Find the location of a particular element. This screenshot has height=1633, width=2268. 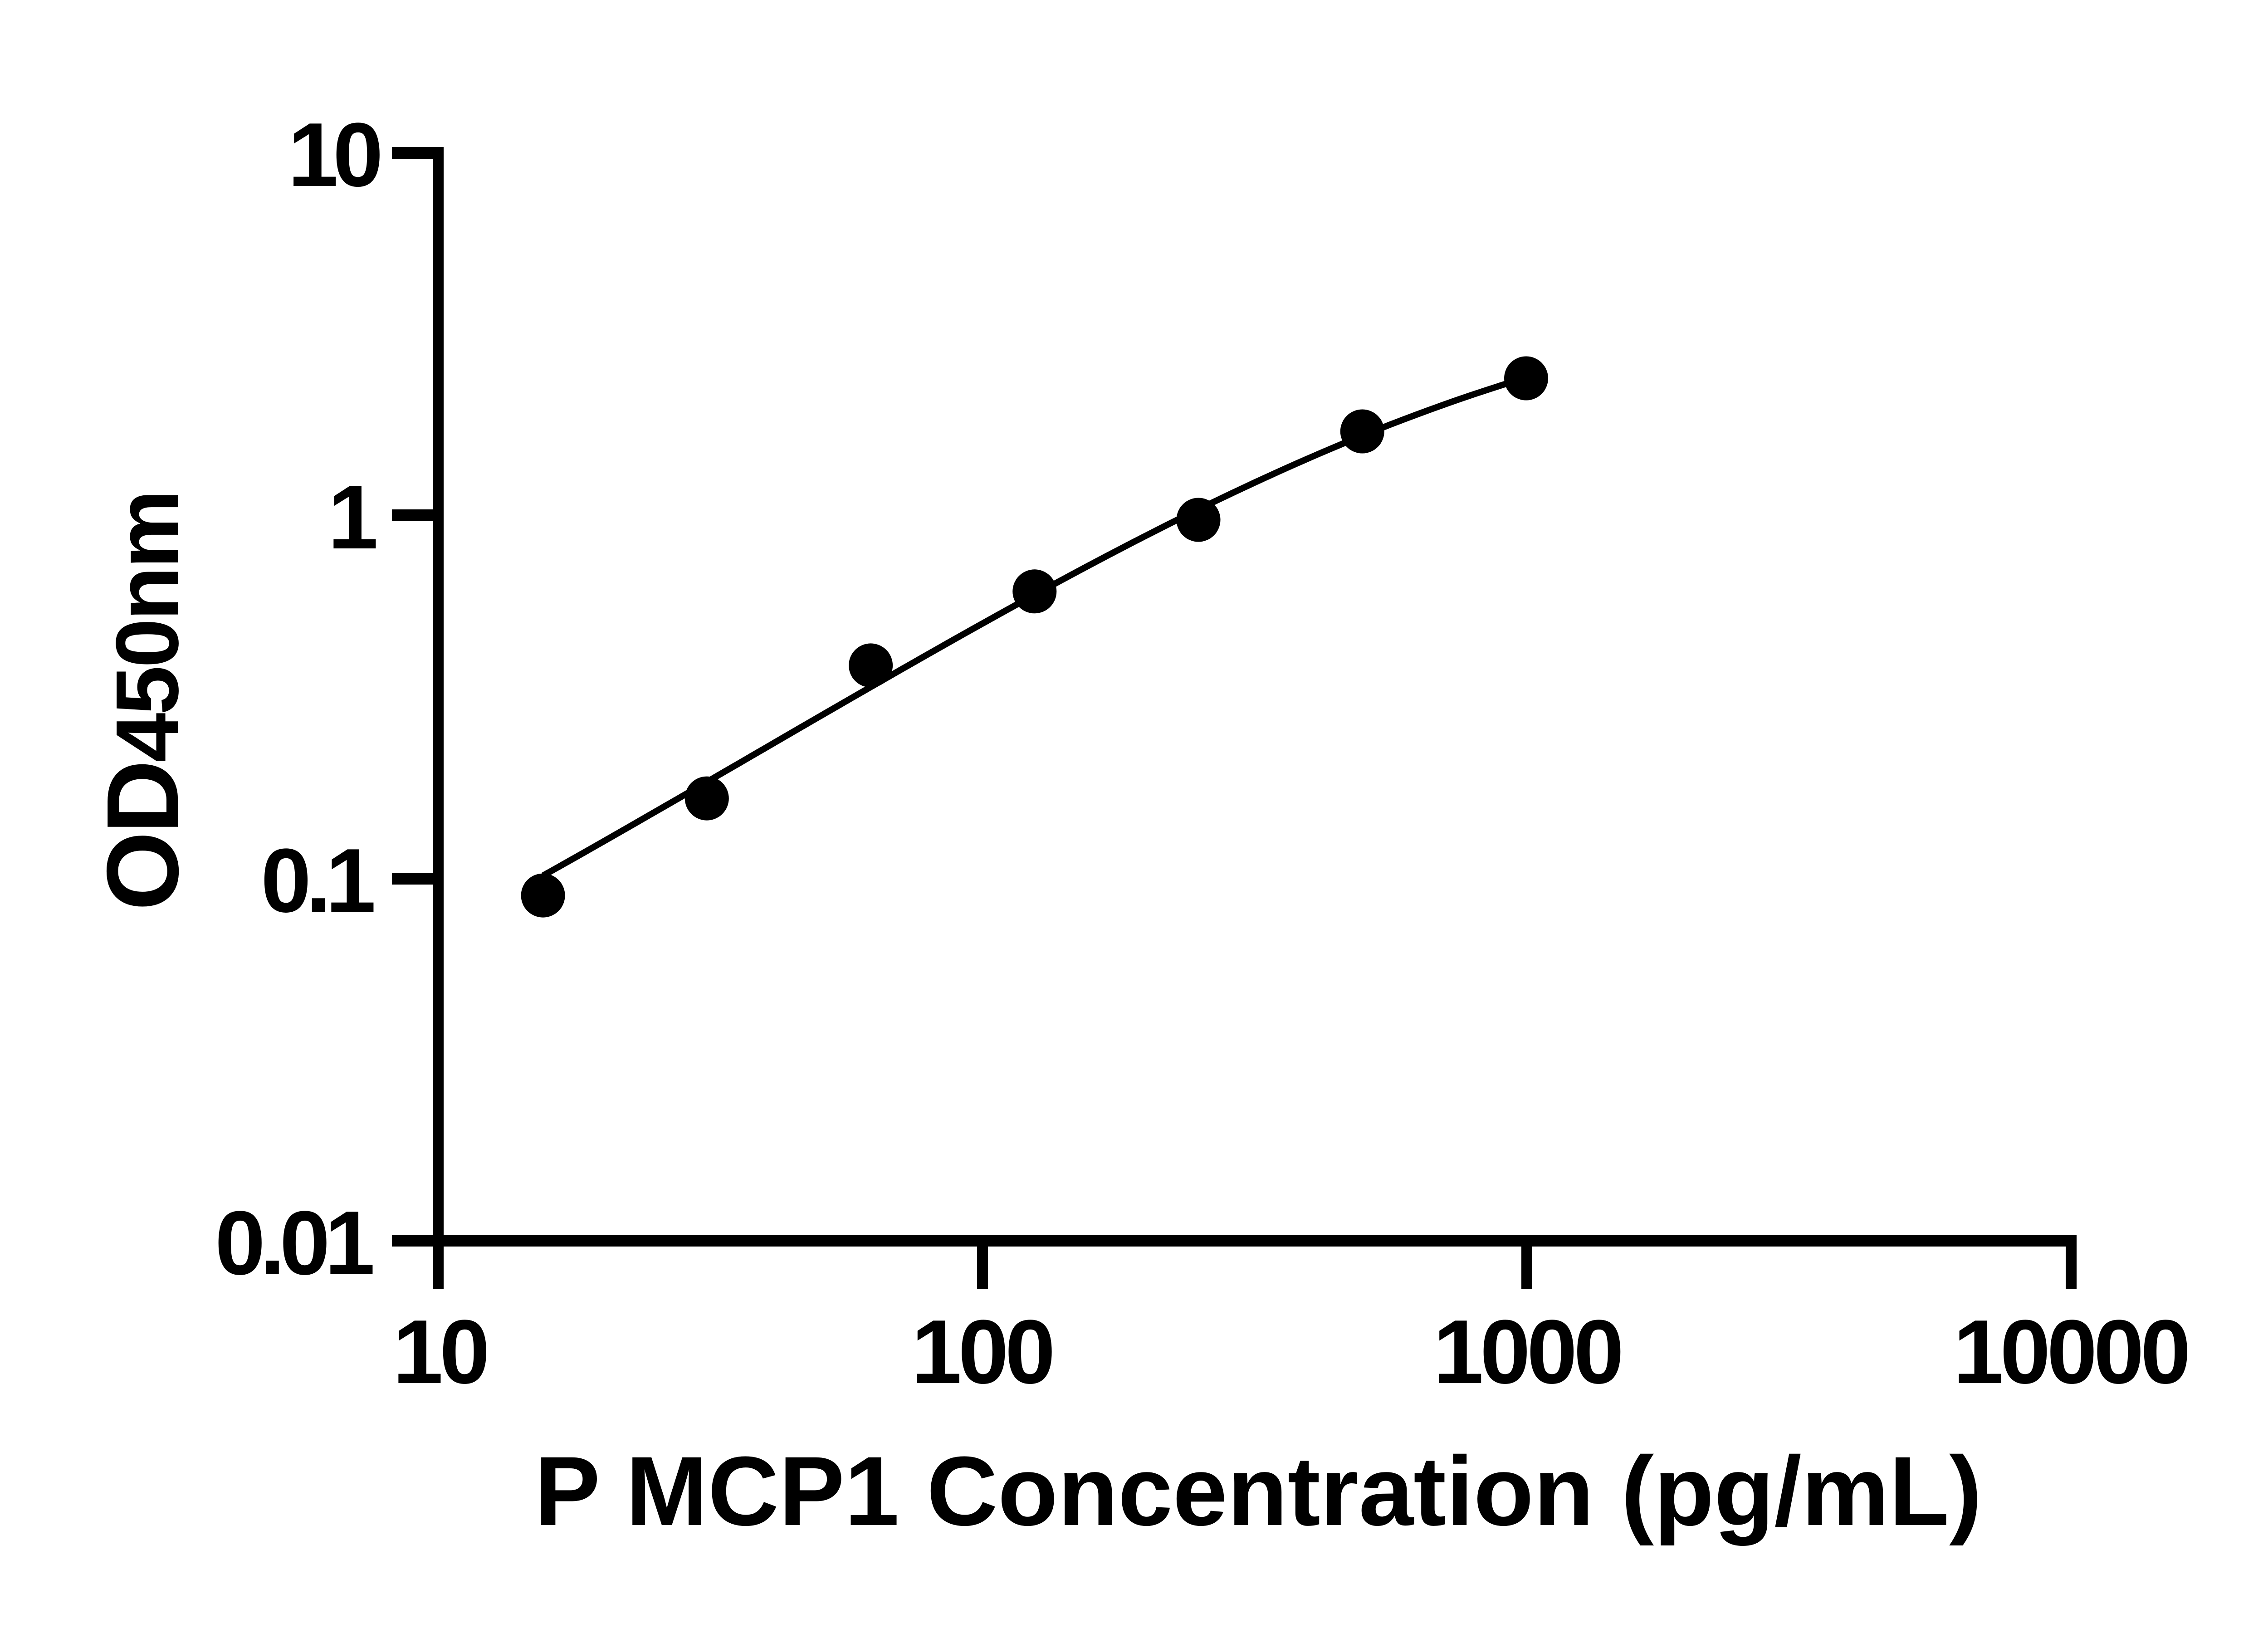

svg-text: P MCP1 Concentration (pg/mL) is located at coordinates (1259, 1491).